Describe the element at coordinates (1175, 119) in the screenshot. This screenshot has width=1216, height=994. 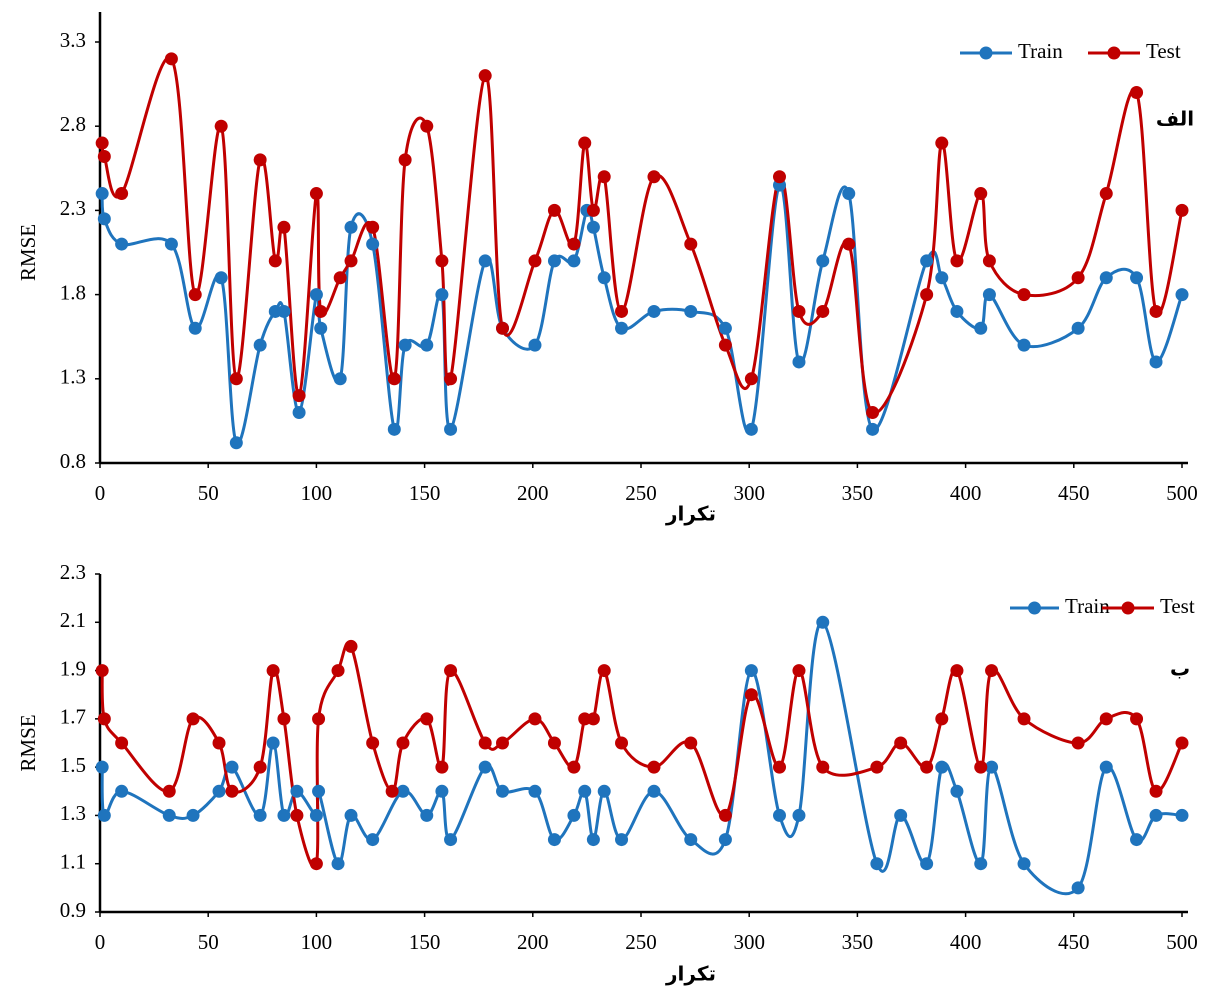
I see `annotation: الف` at that location.